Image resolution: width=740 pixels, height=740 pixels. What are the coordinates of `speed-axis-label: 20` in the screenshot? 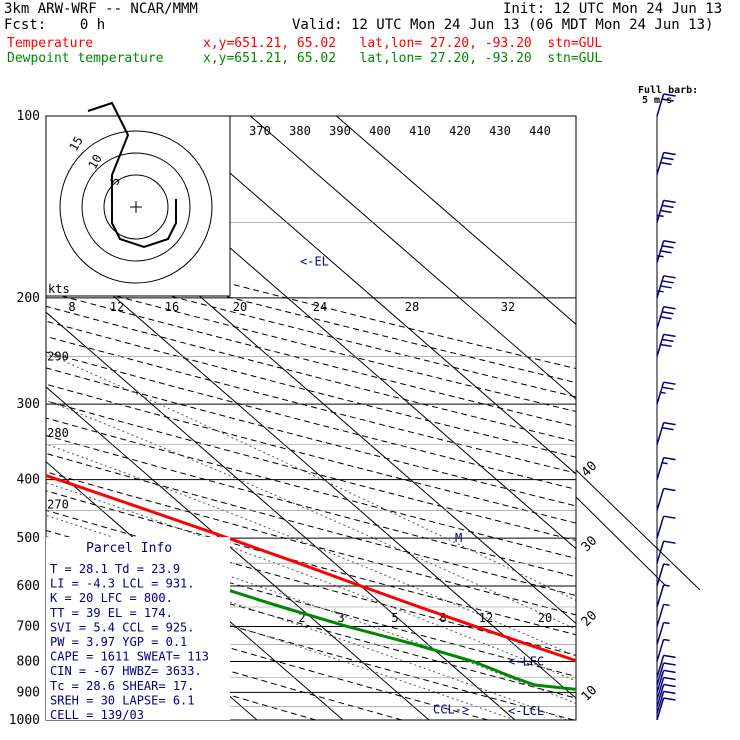 It's located at (240, 307).